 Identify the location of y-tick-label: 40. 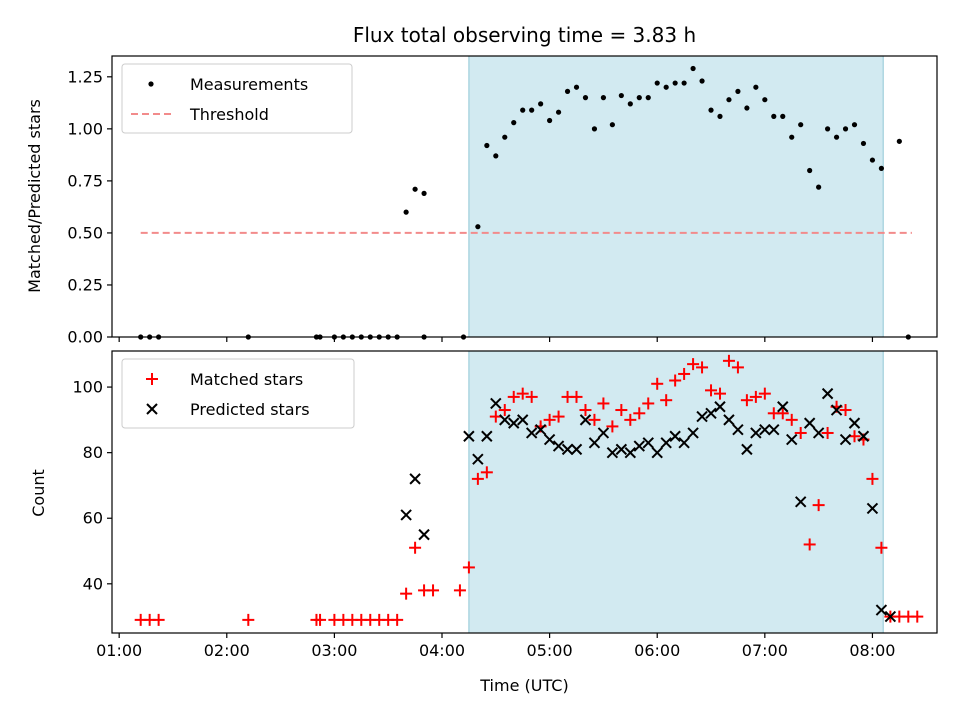
(93, 583).